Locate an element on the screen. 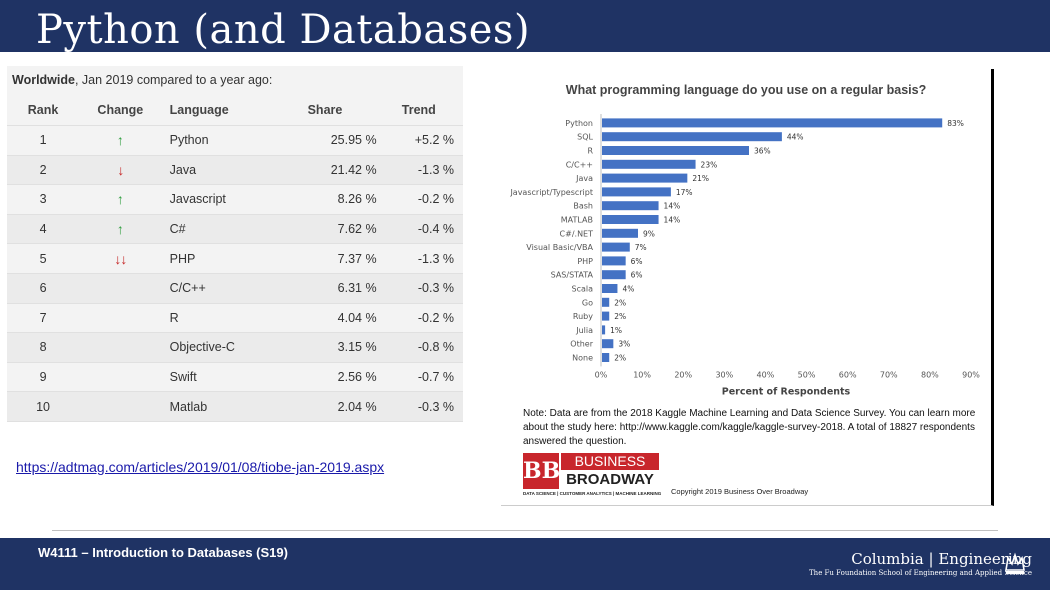 Image resolution: width=1050 pixels, height=590 pixels. data-label: 4% is located at coordinates (628, 289).